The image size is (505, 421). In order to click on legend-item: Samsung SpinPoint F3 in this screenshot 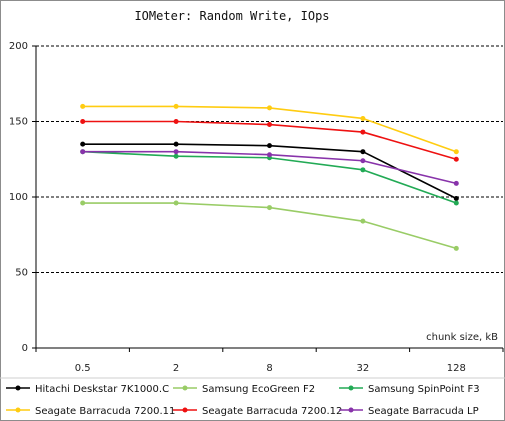, I will do `click(409, 389)`.